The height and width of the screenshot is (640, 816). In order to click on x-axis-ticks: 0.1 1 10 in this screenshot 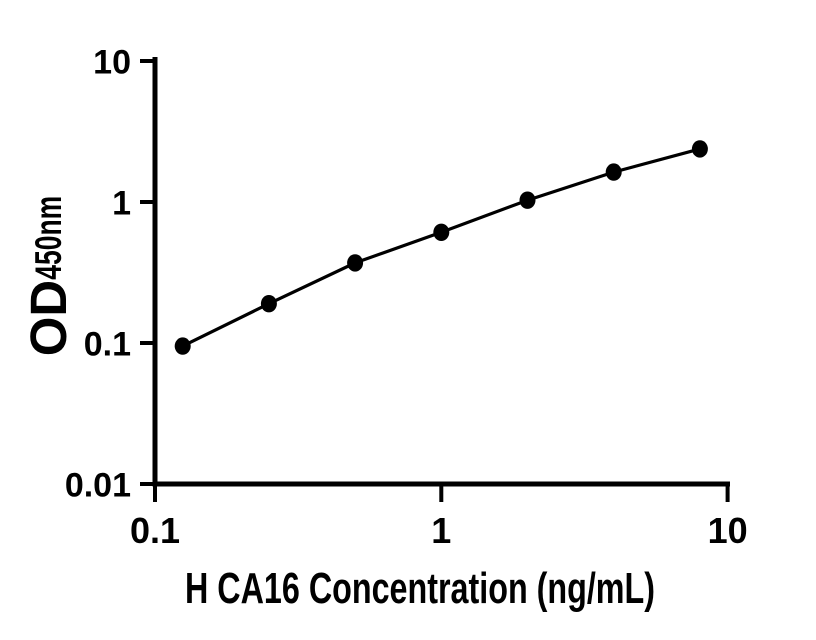, I will do `click(439, 517)`.